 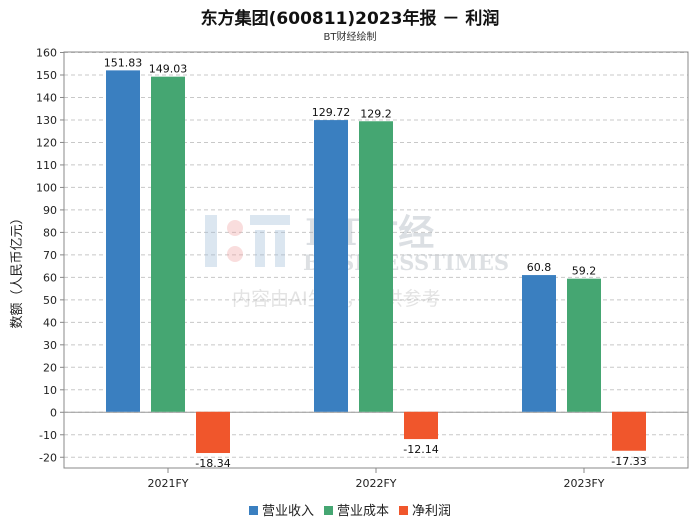 I want to click on y-tick-label: 150, so click(x=46, y=75).